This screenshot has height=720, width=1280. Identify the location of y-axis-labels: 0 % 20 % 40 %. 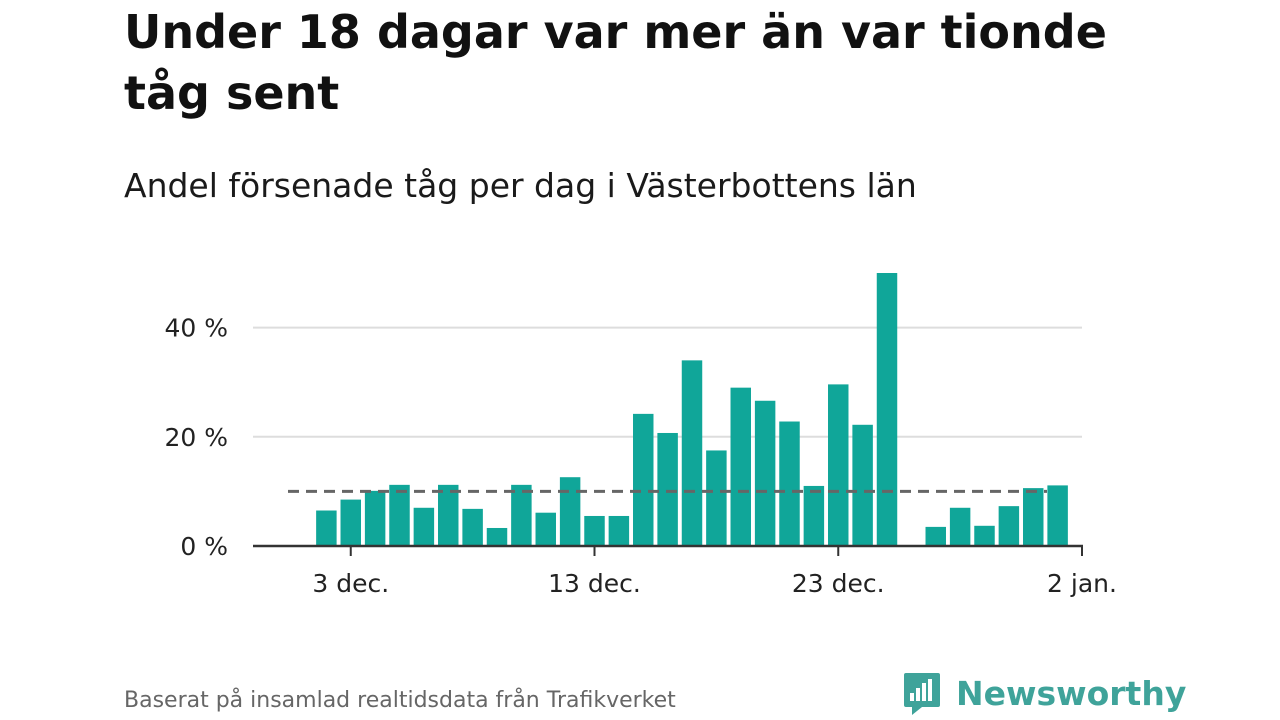
(196, 437).